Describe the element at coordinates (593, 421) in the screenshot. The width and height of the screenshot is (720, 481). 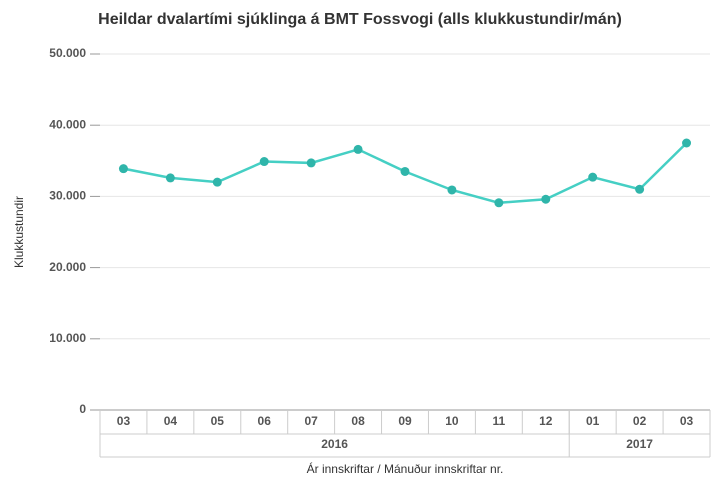
I see `x-tick-label: 01` at that location.